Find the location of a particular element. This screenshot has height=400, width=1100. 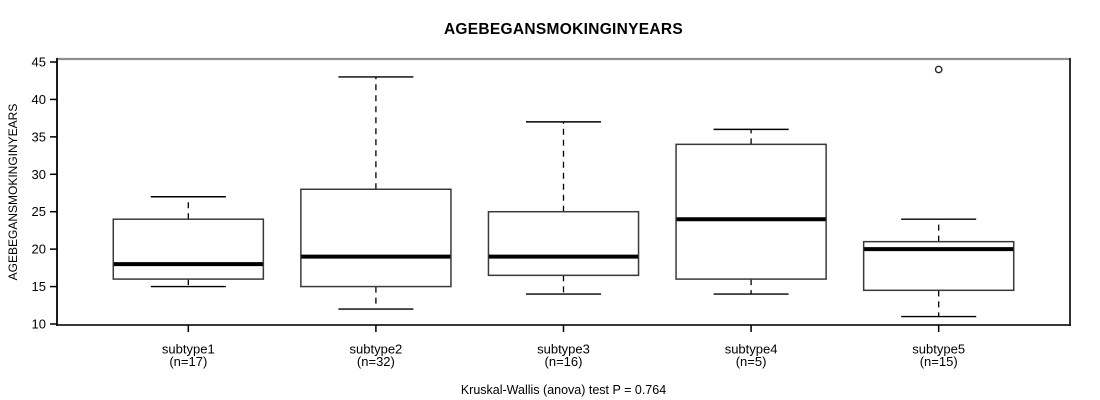

x-axis-sublabel-subtype5: (n=15) is located at coordinates (939, 361).